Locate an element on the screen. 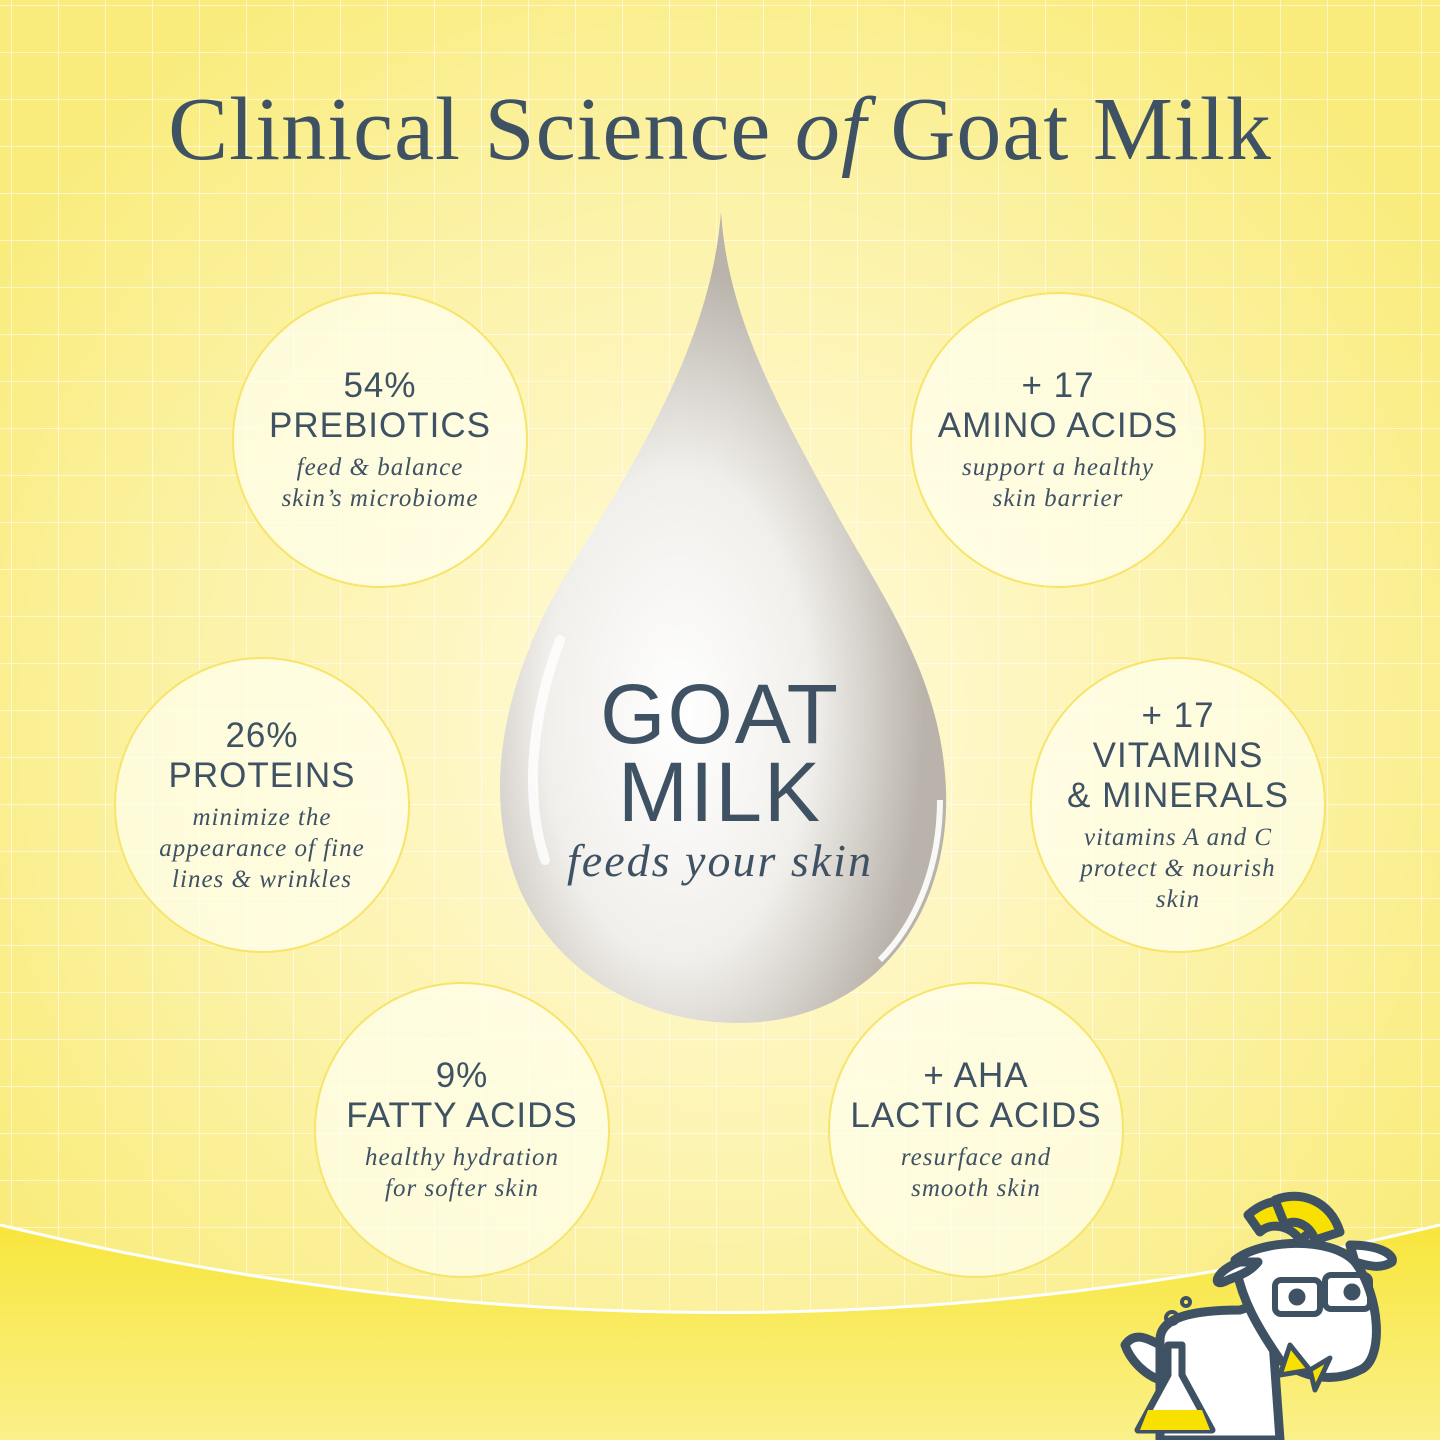  benefit-heading: 26% is located at coordinates (262, 735).